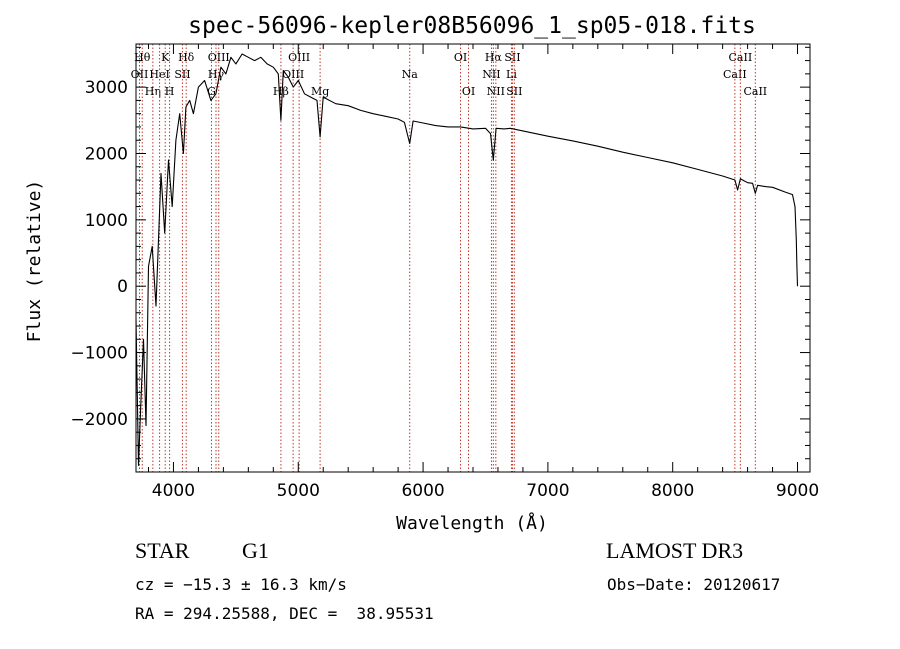 The width and height of the screenshot is (900, 649). Describe the element at coordinates (512, 57) in the screenshot. I see `line-label-21: SII` at that location.